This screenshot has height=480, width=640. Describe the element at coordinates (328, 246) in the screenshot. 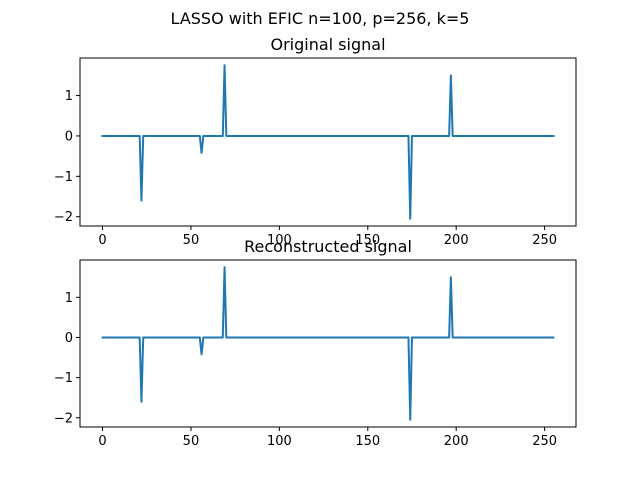

I see `axes-title: Reconstructed signal` at that location.